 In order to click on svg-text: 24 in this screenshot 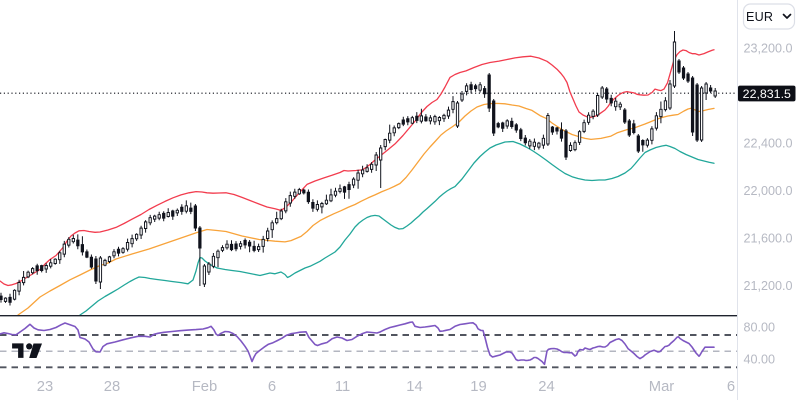, I will do `click(546, 387)`.